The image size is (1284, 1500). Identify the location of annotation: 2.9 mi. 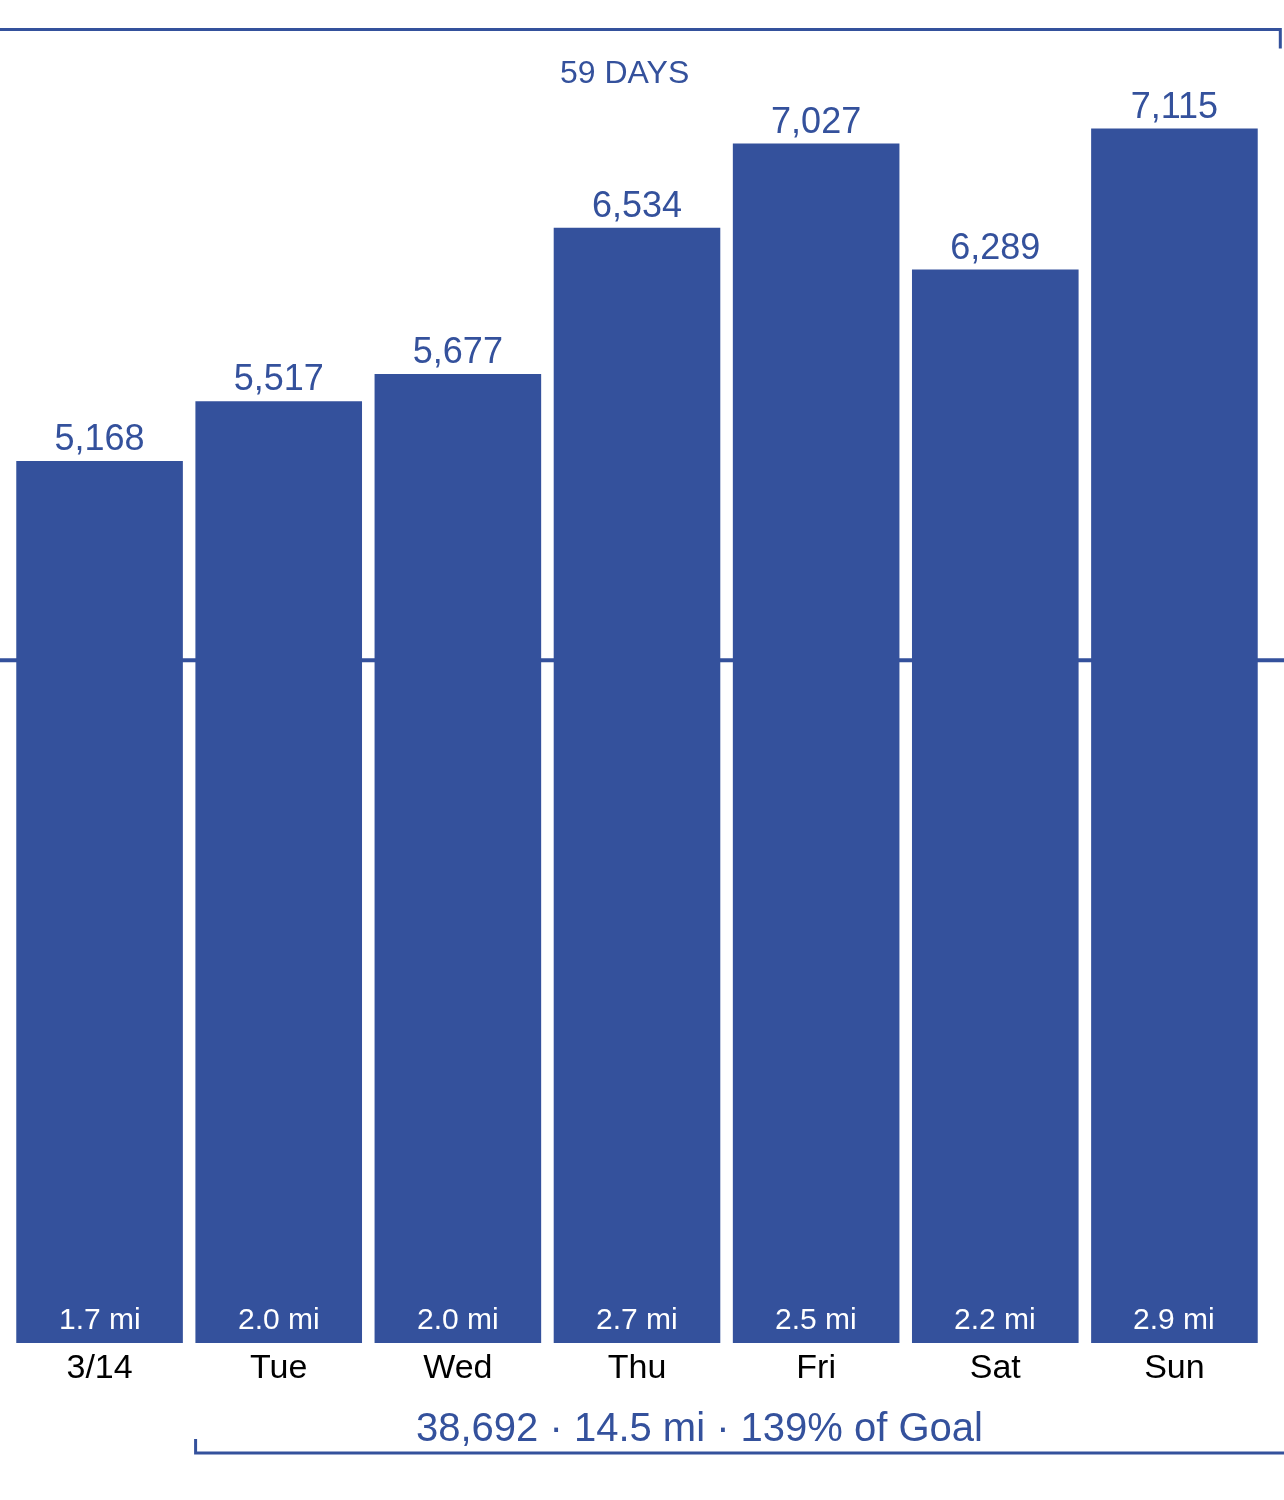
(1174, 1318).